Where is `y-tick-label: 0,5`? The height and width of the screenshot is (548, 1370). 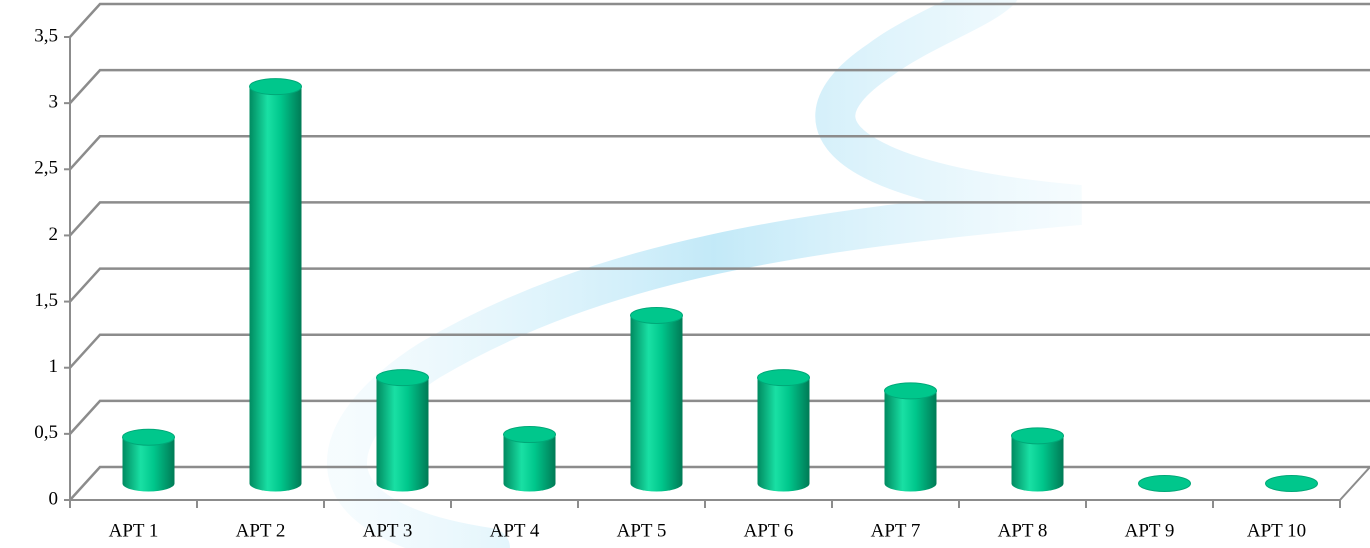 y-tick-label: 0,5 is located at coordinates (46, 432).